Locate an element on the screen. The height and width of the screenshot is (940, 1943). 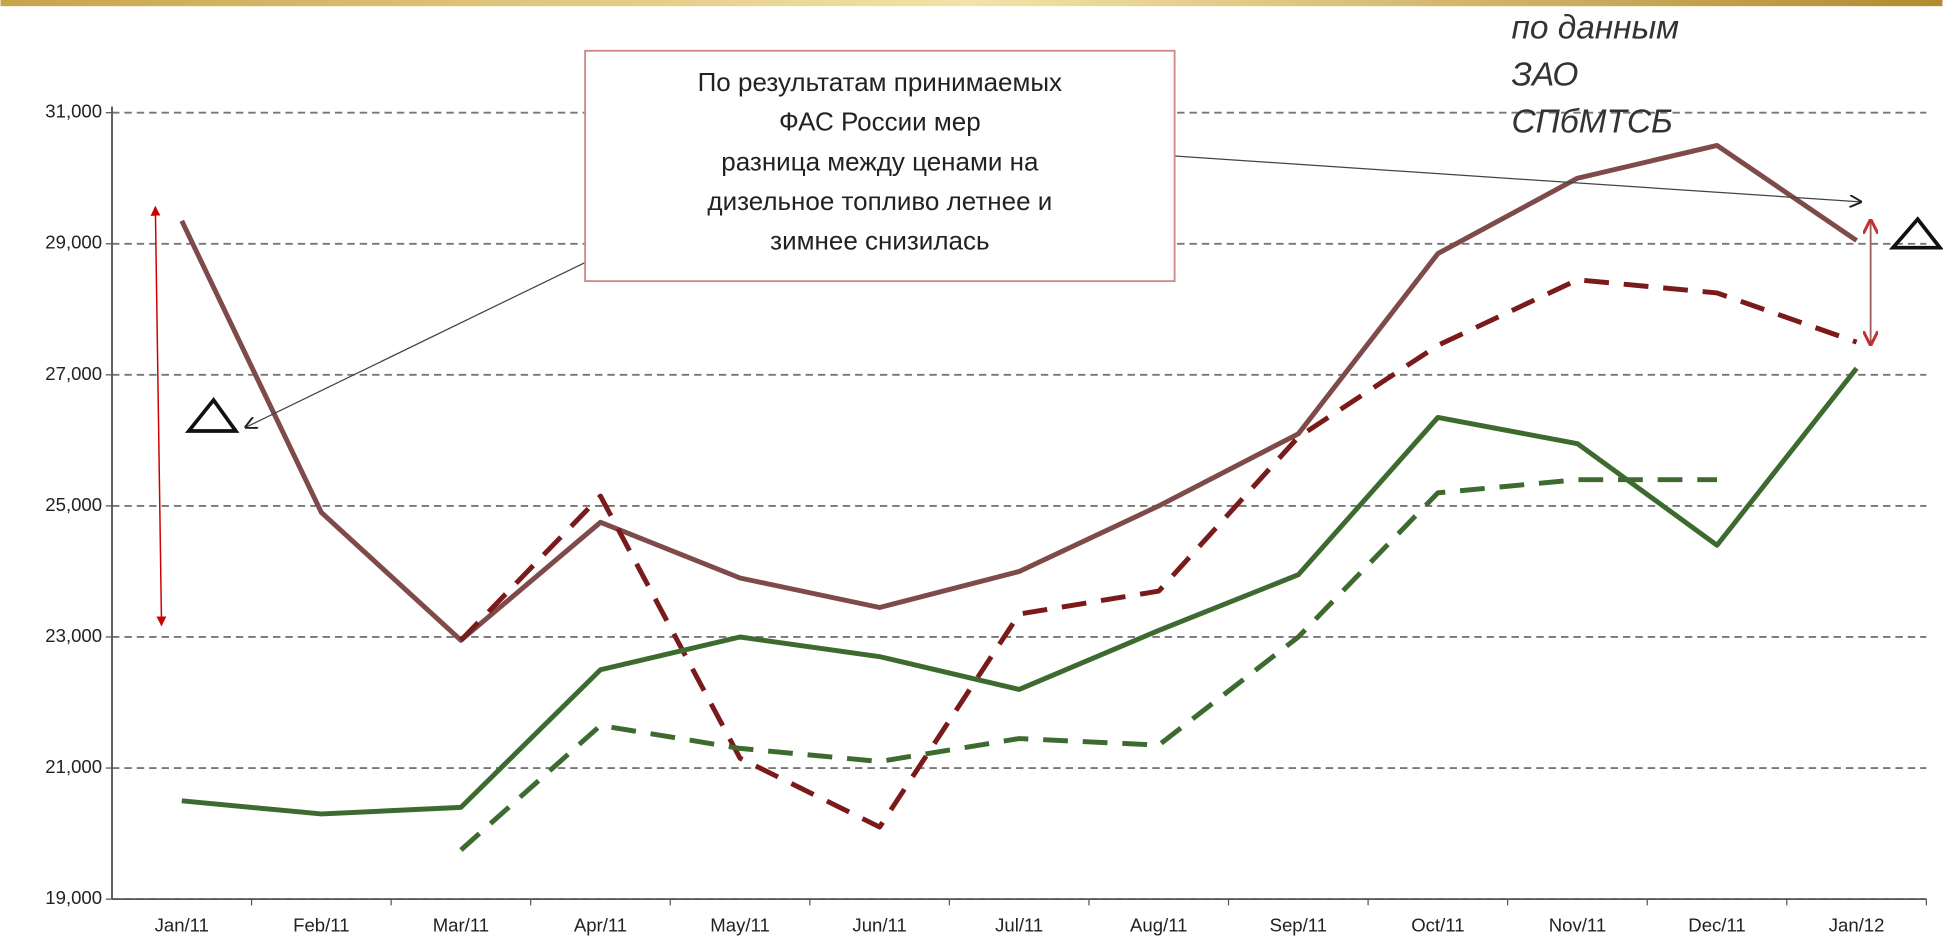
callout-box is located at coordinates (880, 166).